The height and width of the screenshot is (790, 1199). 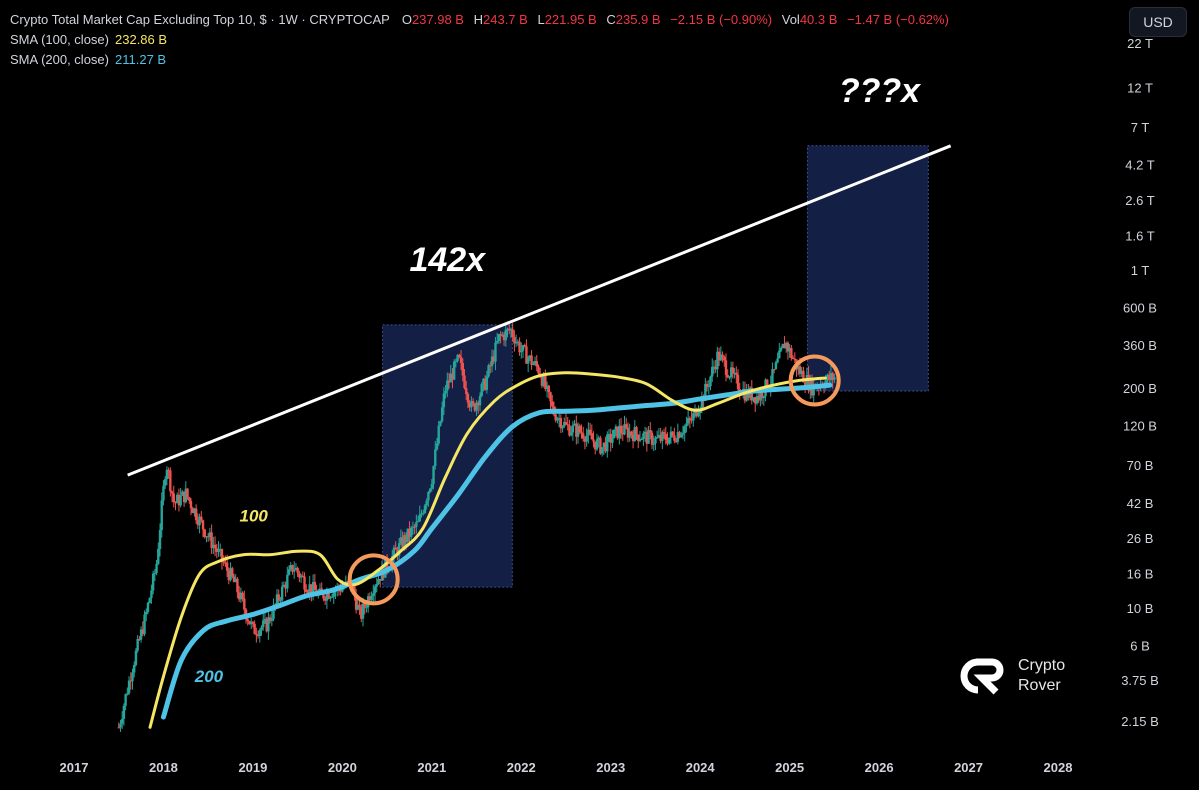 What do you see at coordinates (479, 40) in the screenshot?
I see `legend-sma100-row: SMA (100, close) 232.86 B` at bounding box center [479, 40].